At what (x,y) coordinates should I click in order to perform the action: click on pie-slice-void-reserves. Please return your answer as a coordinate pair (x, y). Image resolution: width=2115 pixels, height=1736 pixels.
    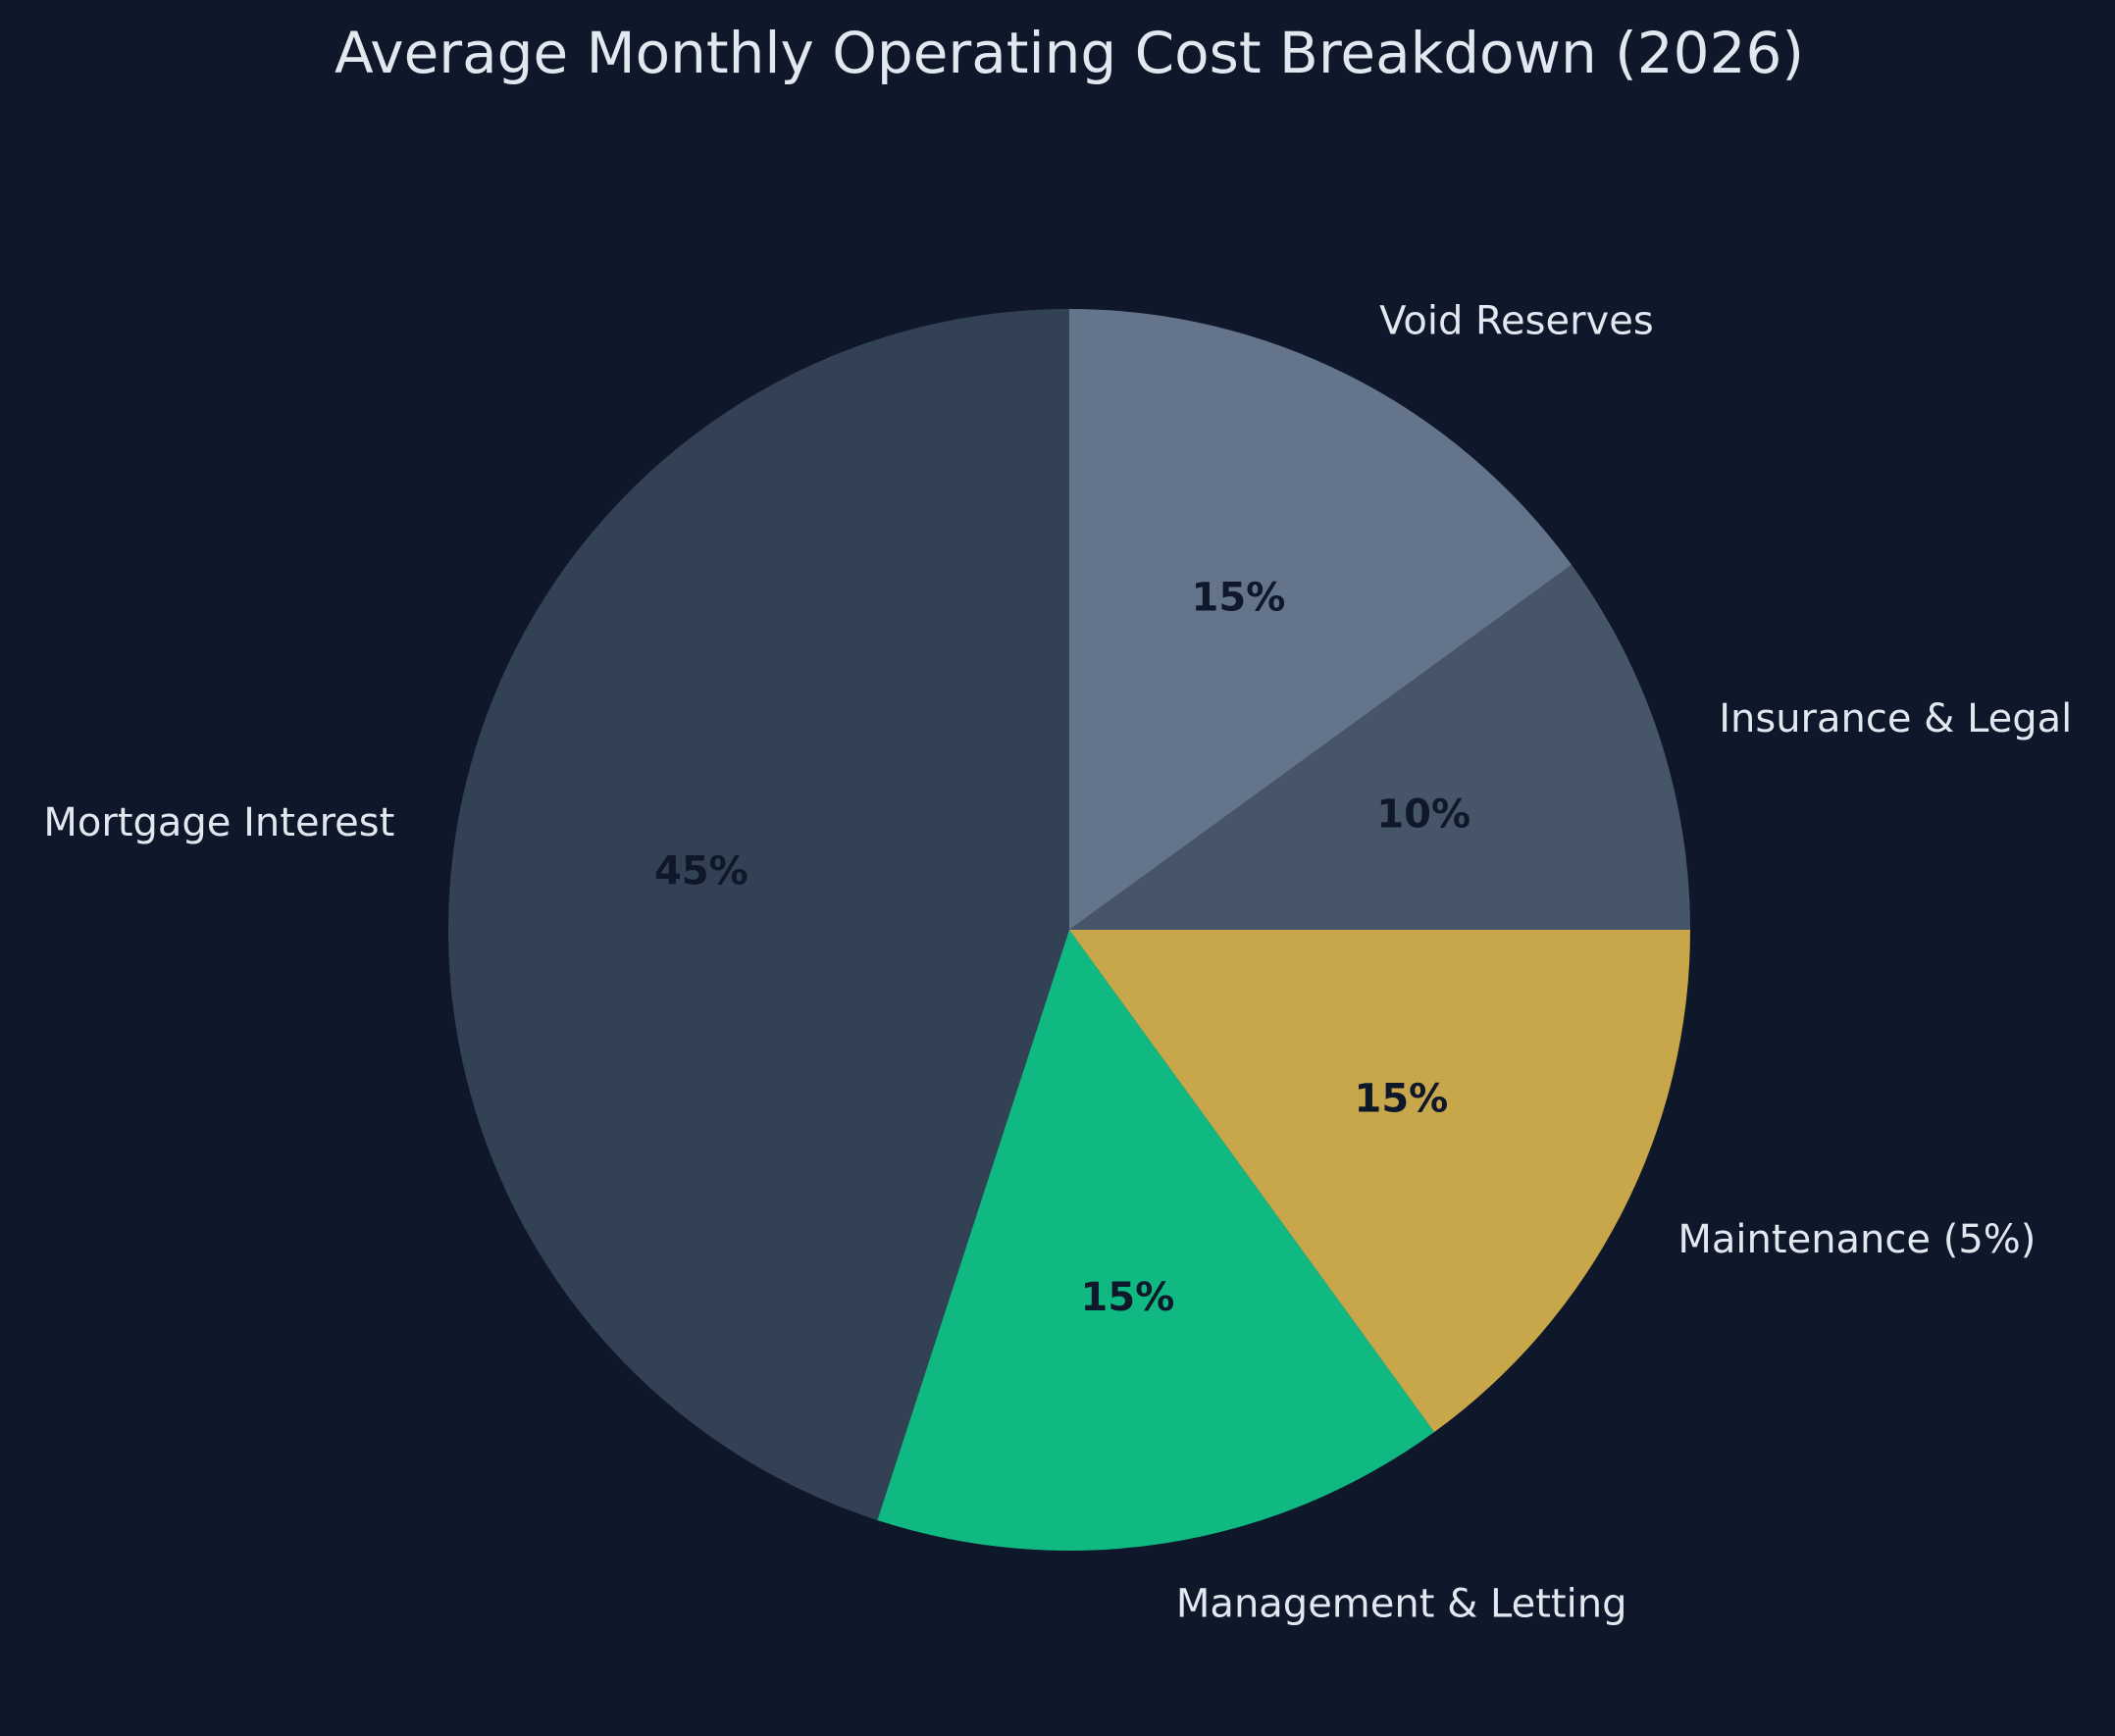
    Looking at the image, I should click on (1321, 620).